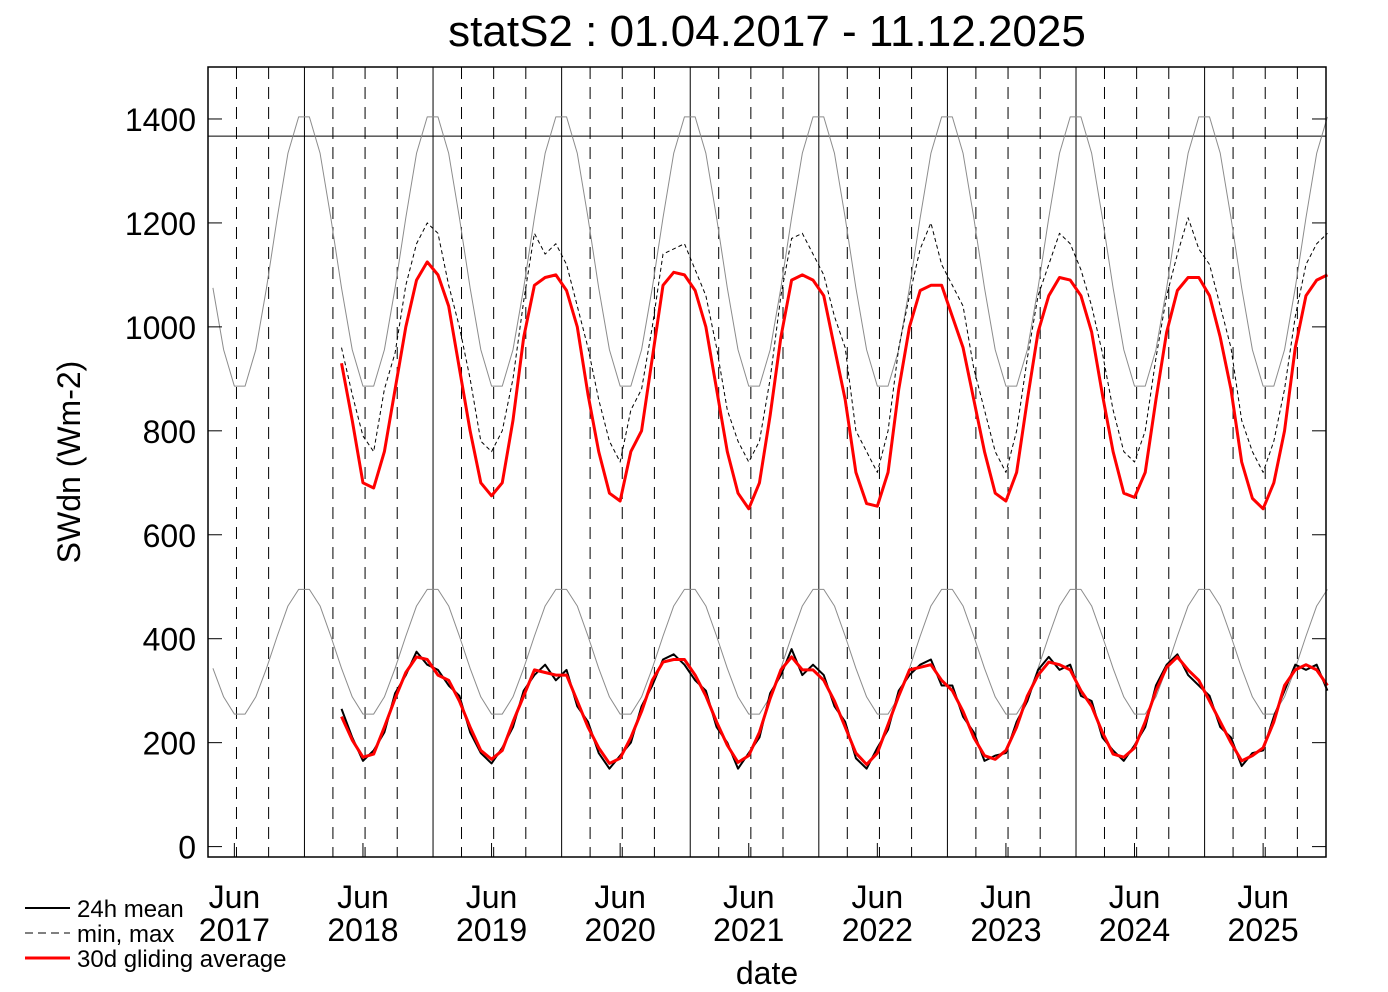 This screenshot has width=1388, height=992. I want to click on x-tick-label-line: 2024, so click(1134, 930).